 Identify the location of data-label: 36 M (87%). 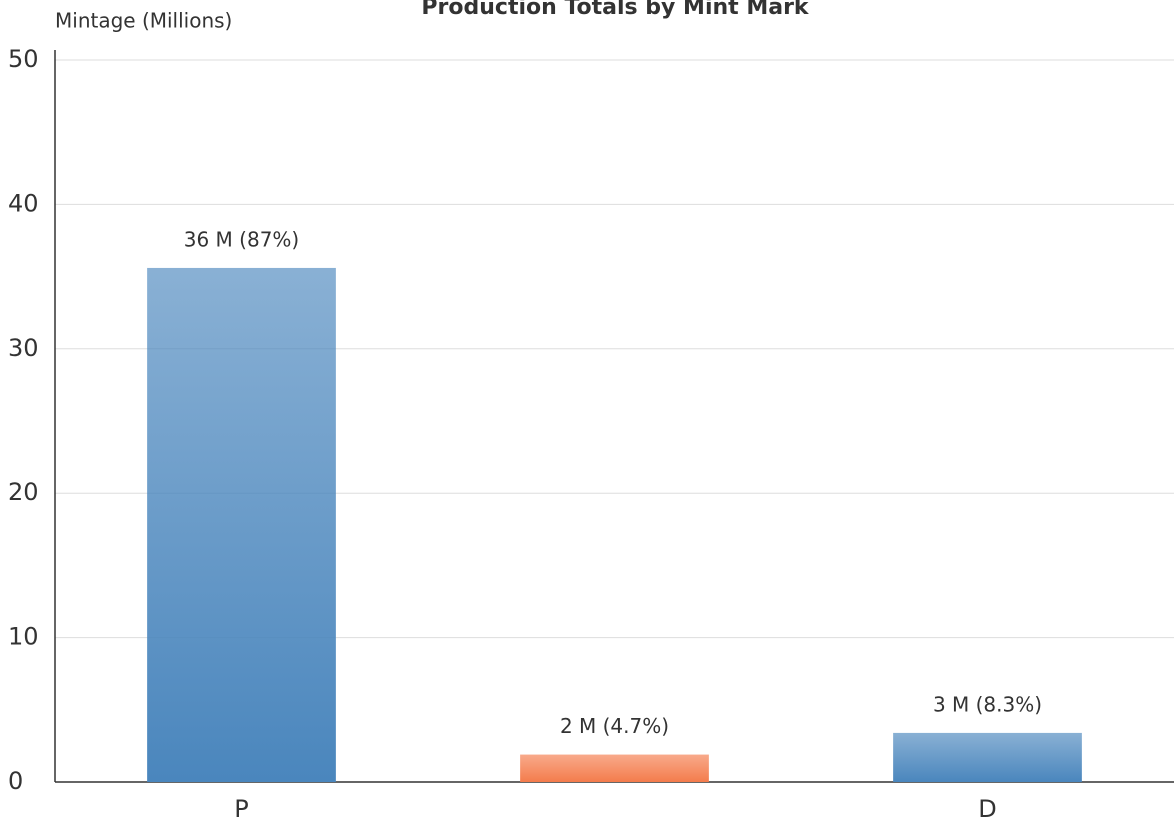
(241, 239).